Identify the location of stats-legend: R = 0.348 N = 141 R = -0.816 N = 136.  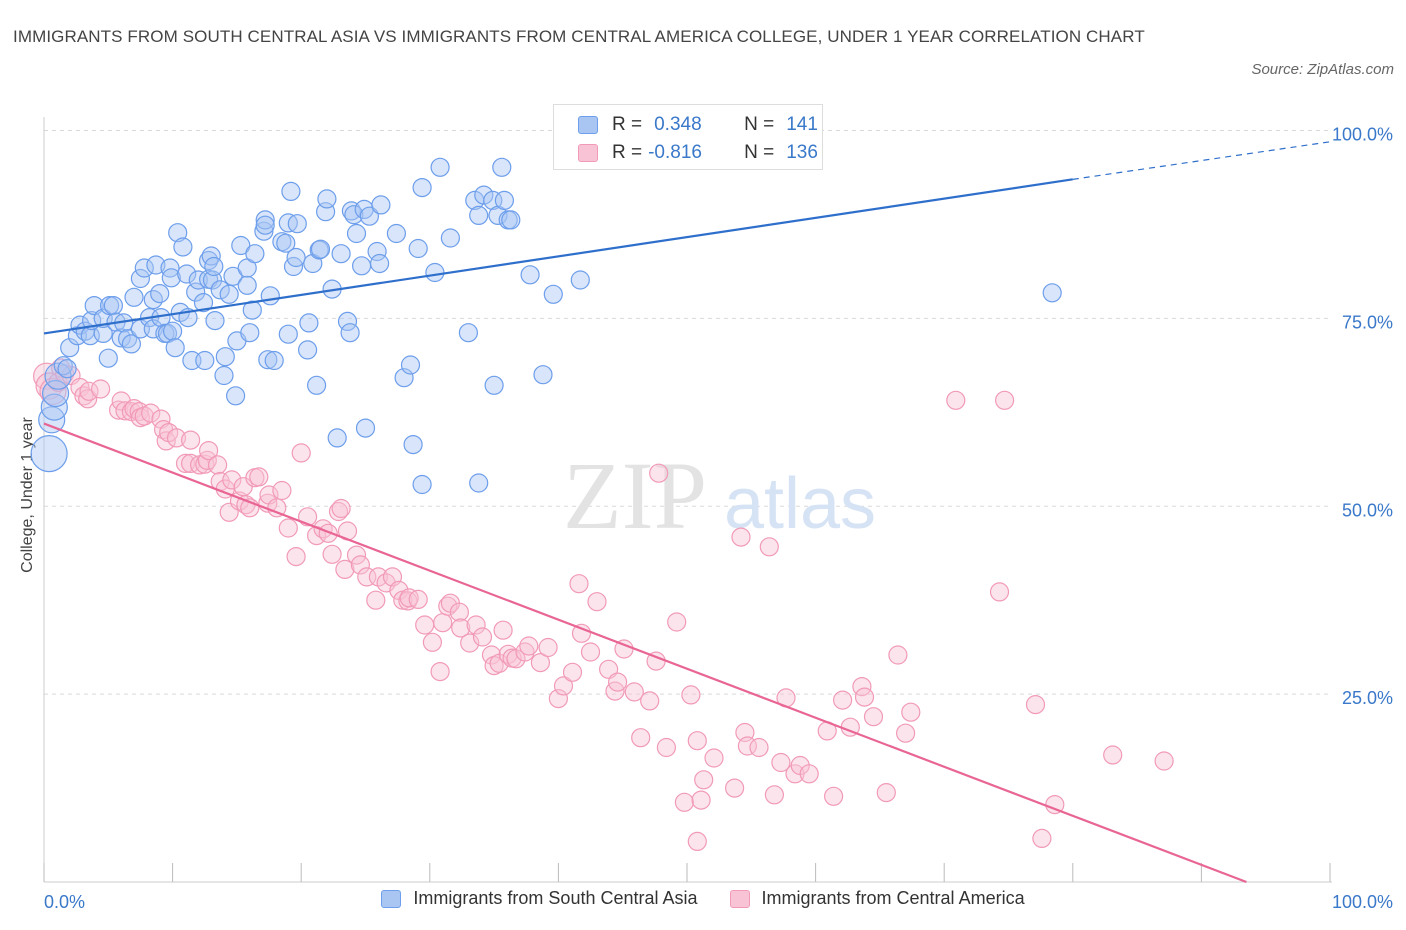
(688, 137).